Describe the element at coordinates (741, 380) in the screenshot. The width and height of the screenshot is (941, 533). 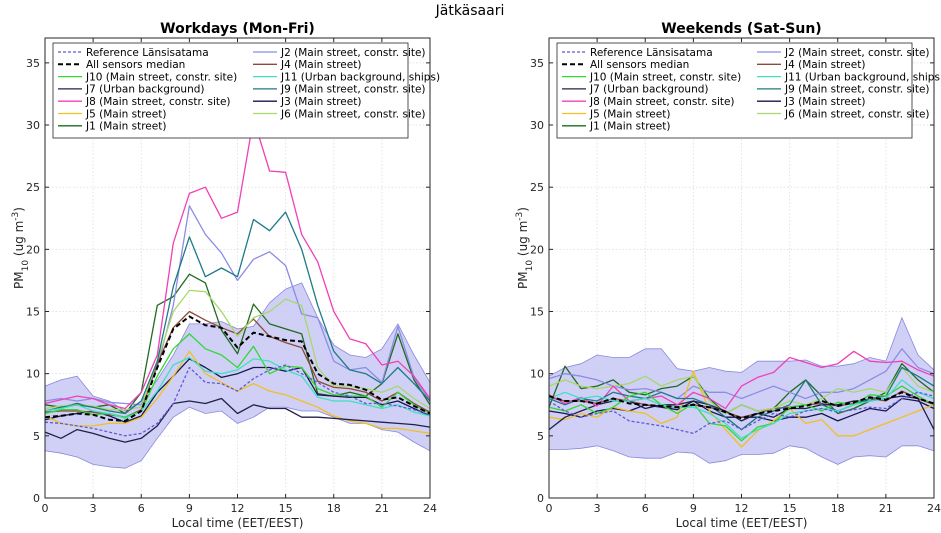
I see `series-line-j8` at that location.